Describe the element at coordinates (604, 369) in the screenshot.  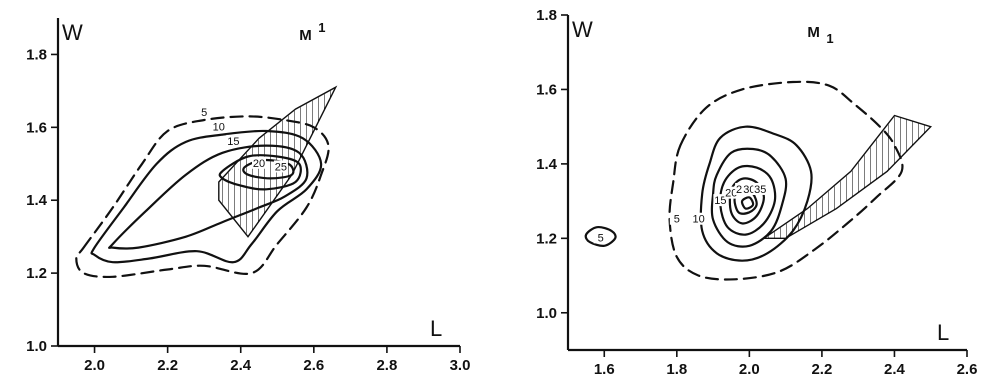
I see `x-tick-label: 1.6` at that location.